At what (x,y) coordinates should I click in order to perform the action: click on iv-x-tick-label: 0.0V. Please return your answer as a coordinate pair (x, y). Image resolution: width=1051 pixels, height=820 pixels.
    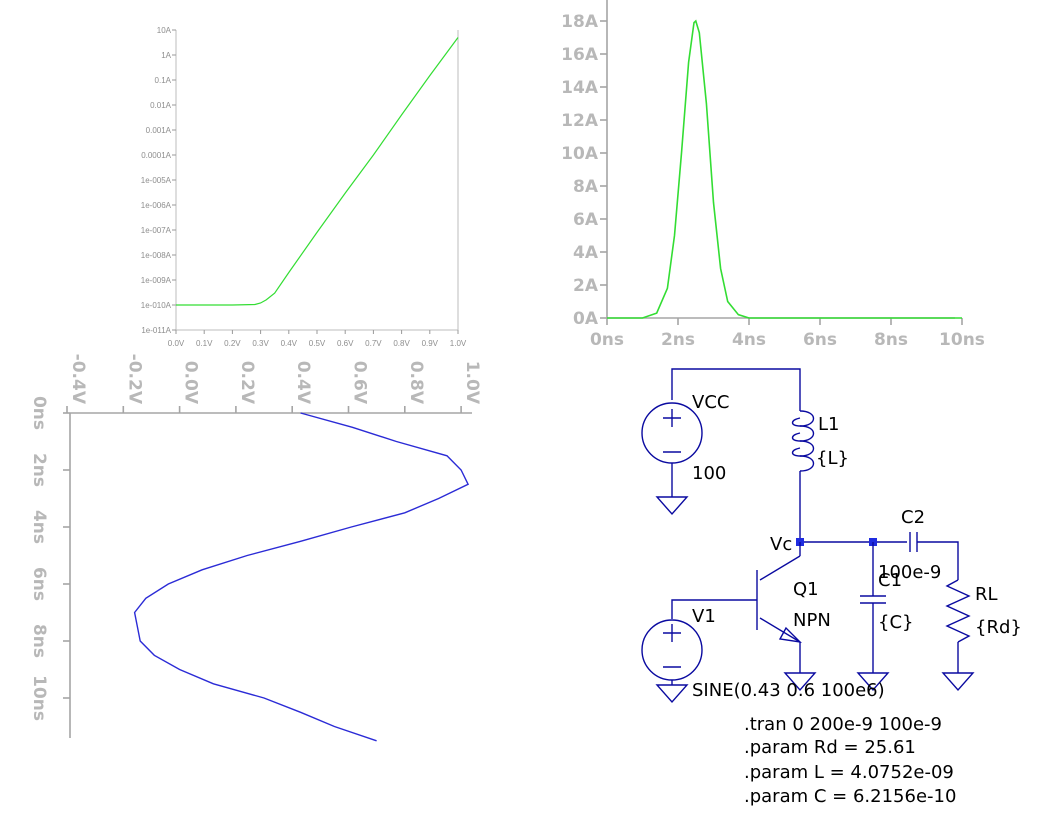
    Looking at the image, I should click on (176, 343).